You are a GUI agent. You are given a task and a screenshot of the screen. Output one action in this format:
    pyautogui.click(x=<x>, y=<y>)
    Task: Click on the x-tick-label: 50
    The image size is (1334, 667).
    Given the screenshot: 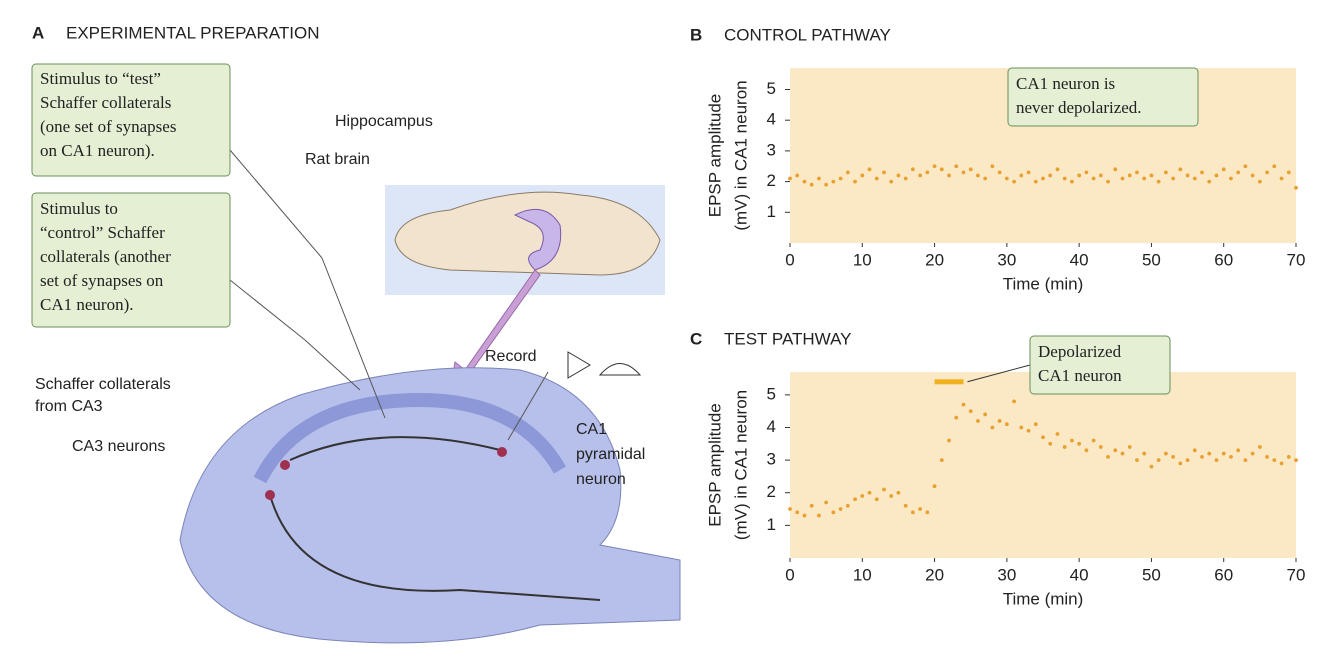 What is the action you would take?
    pyautogui.click(x=1151, y=574)
    